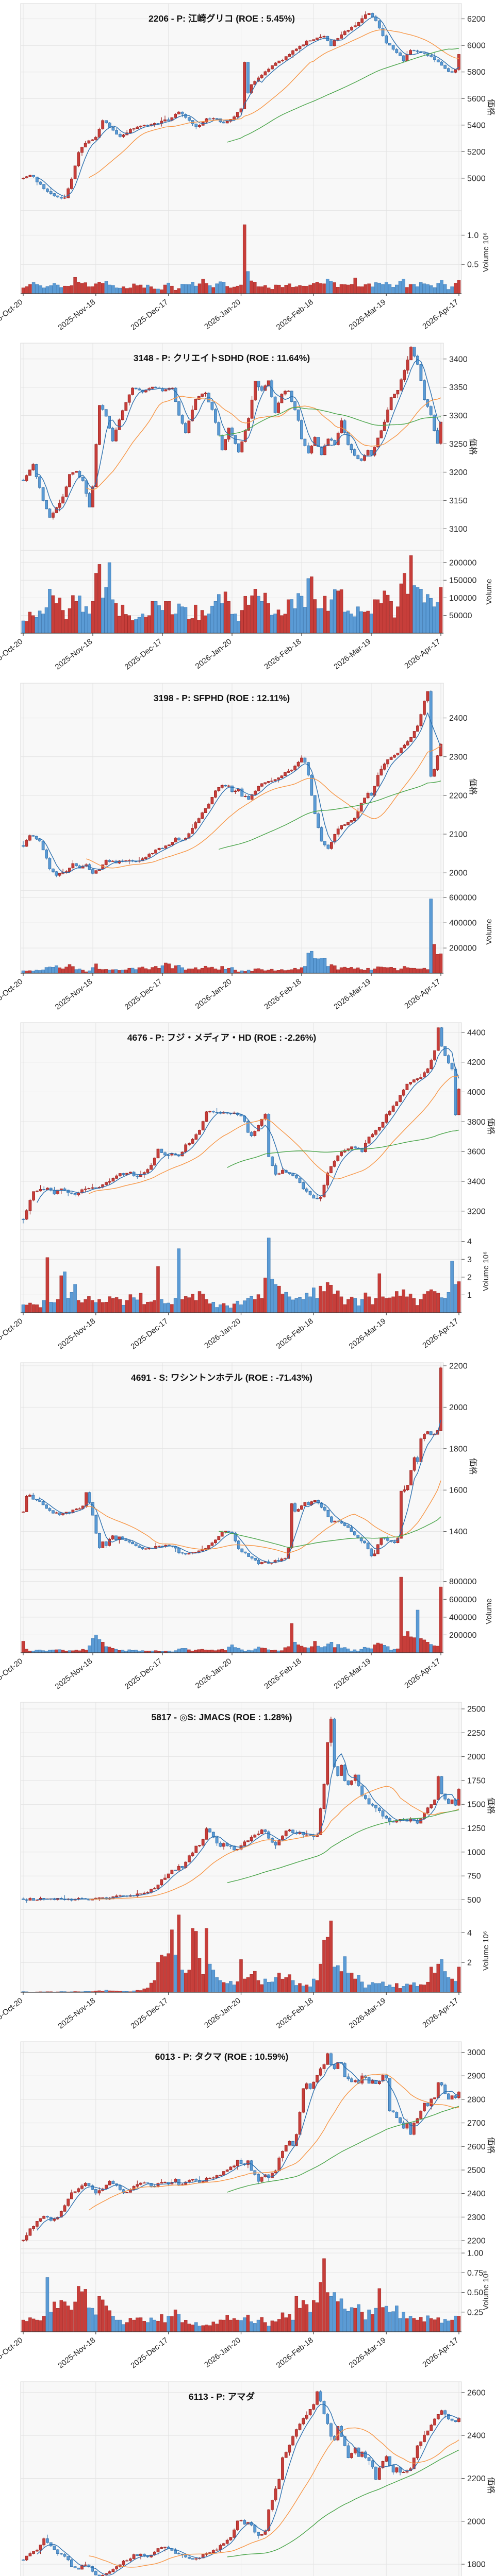 Image resolution: width=495 pixels, height=2576 pixels. I want to click on price-tick-label: 1250, so click(476, 1828).